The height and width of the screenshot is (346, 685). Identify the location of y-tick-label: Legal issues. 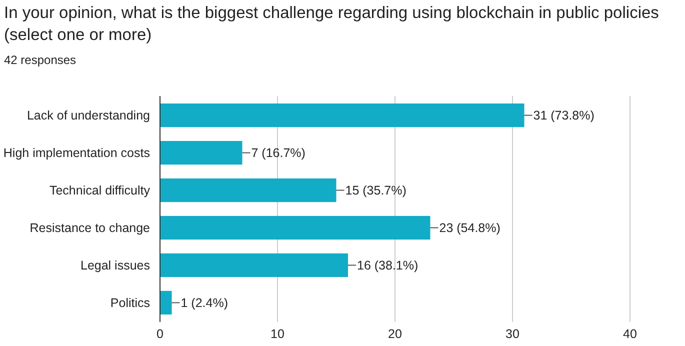
(115, 265).